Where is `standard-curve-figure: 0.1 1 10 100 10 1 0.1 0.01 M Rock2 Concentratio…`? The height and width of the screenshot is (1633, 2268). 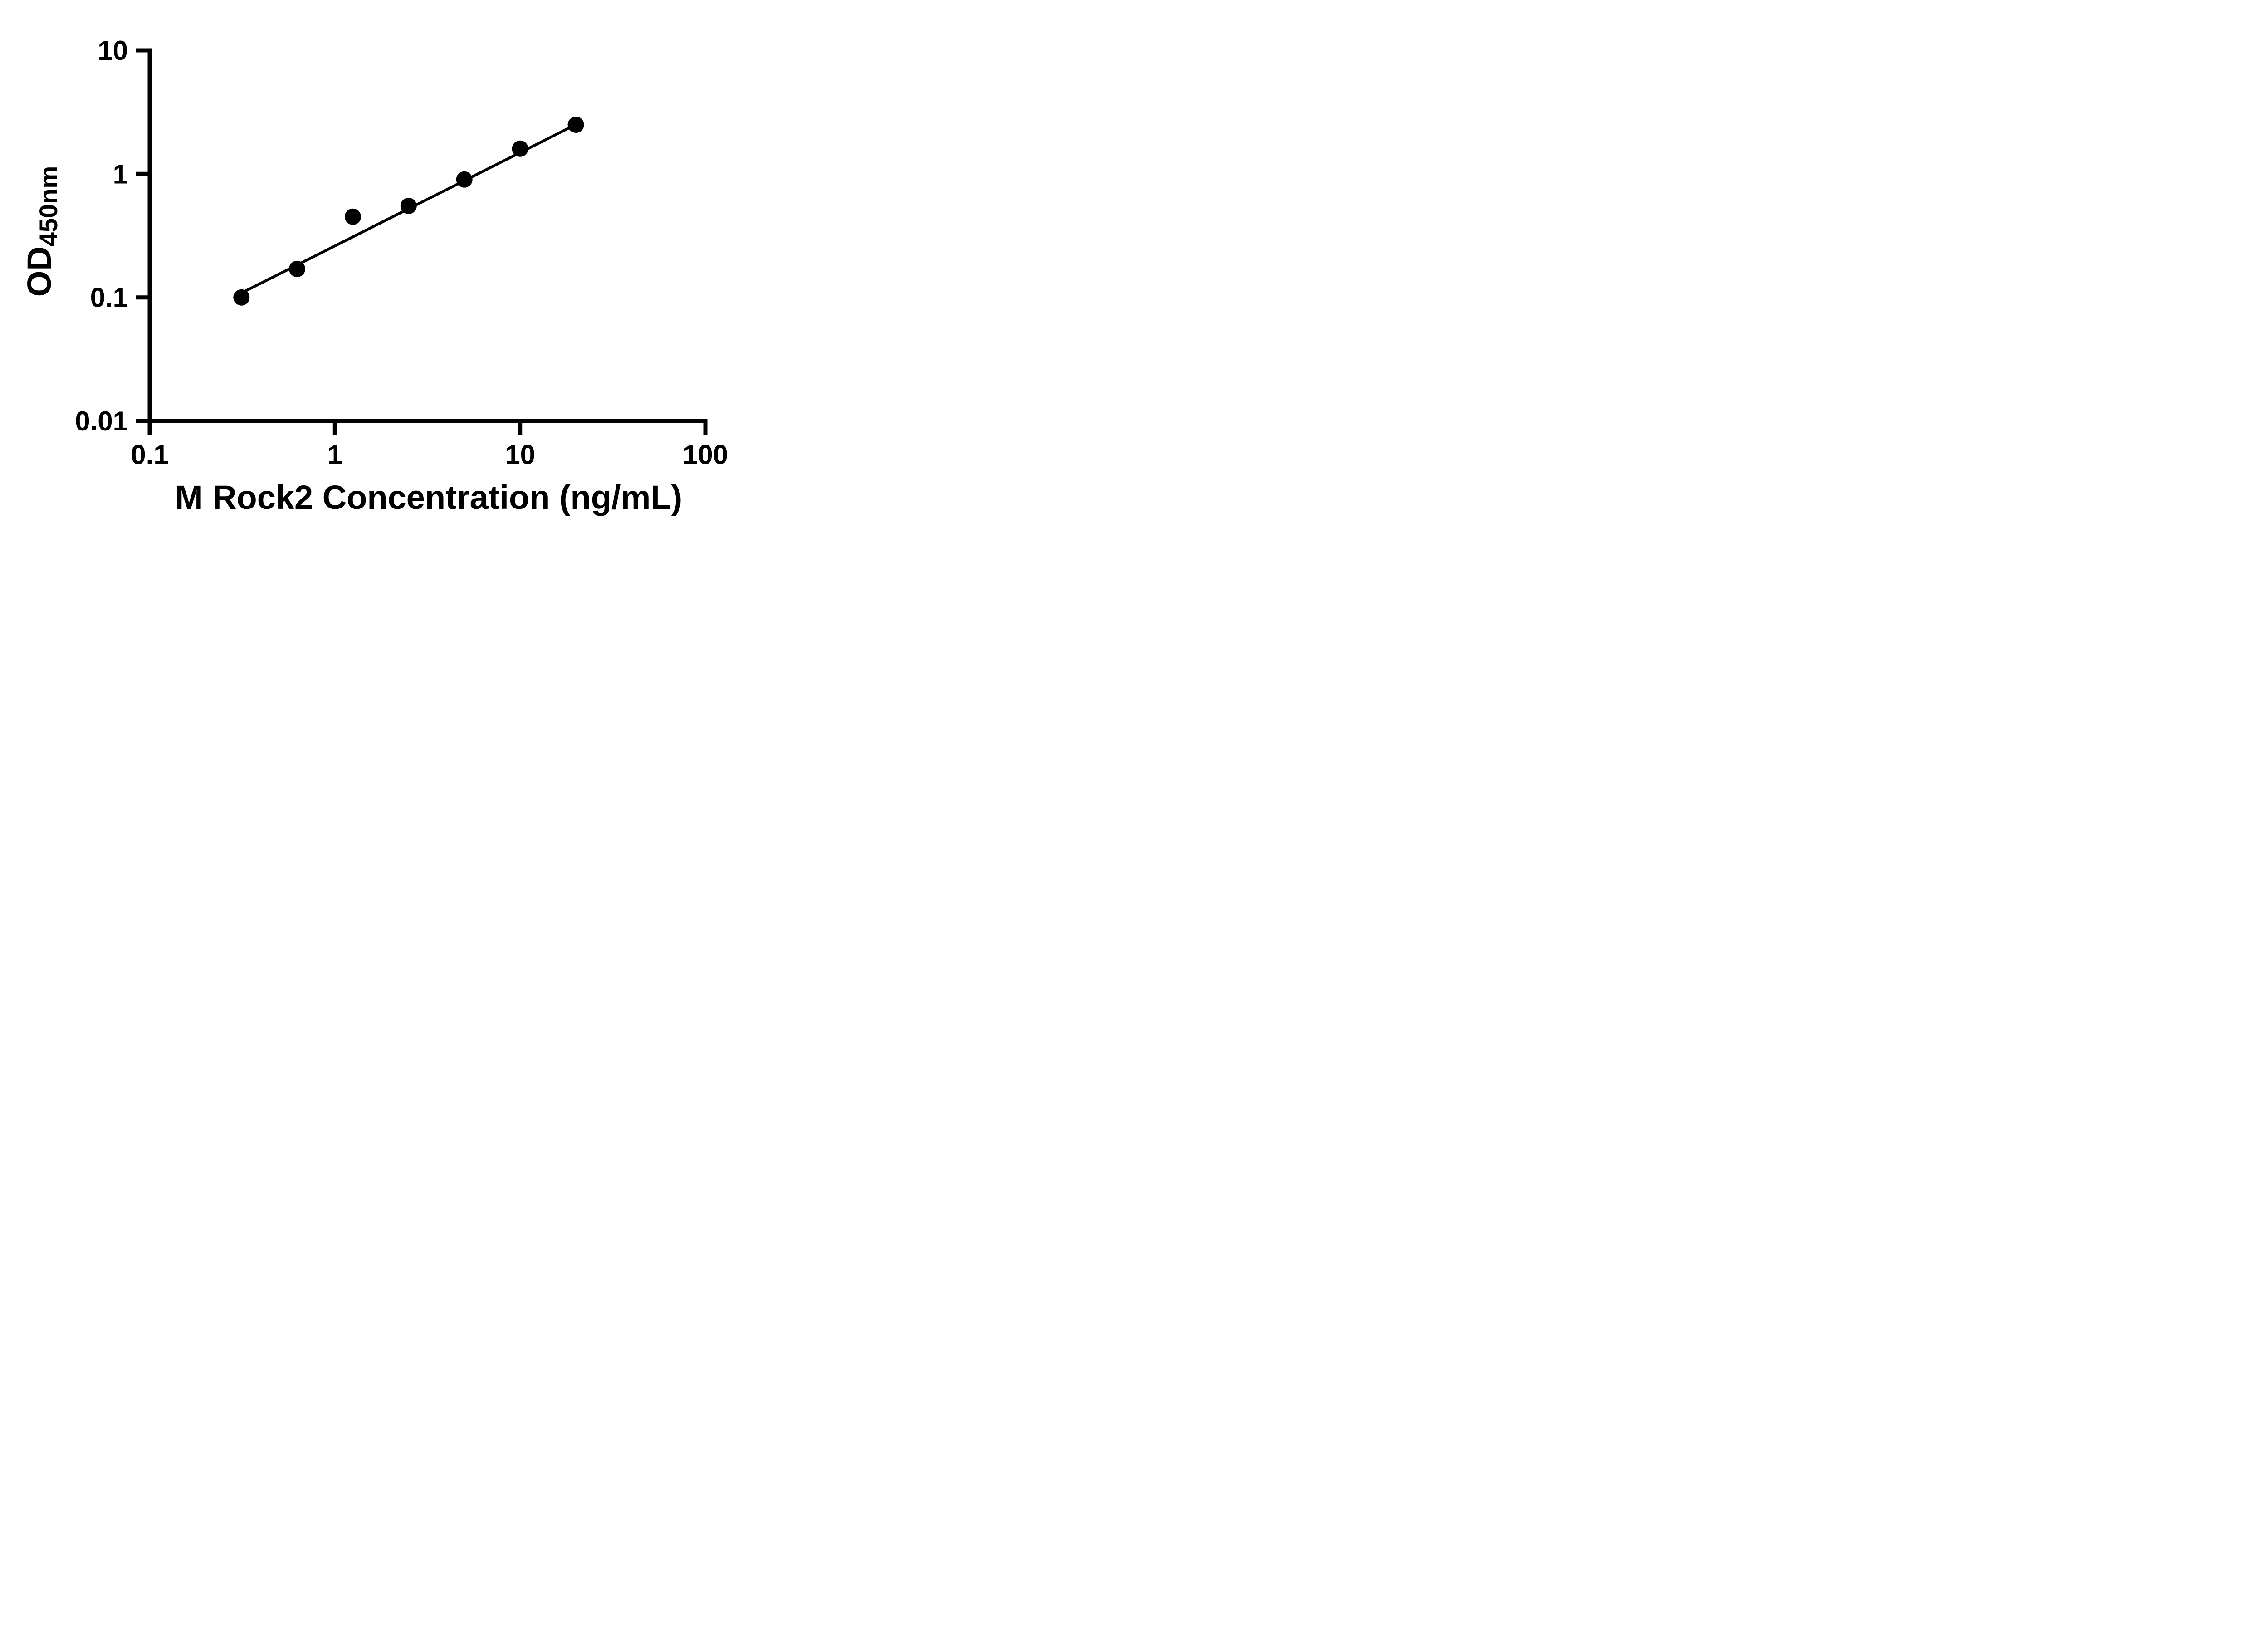
standard-curve-figure: 0.1 1 10 100 10 1 0.1 0.01 M Rock2 Concentratio… is located at coordinates (388, 272).